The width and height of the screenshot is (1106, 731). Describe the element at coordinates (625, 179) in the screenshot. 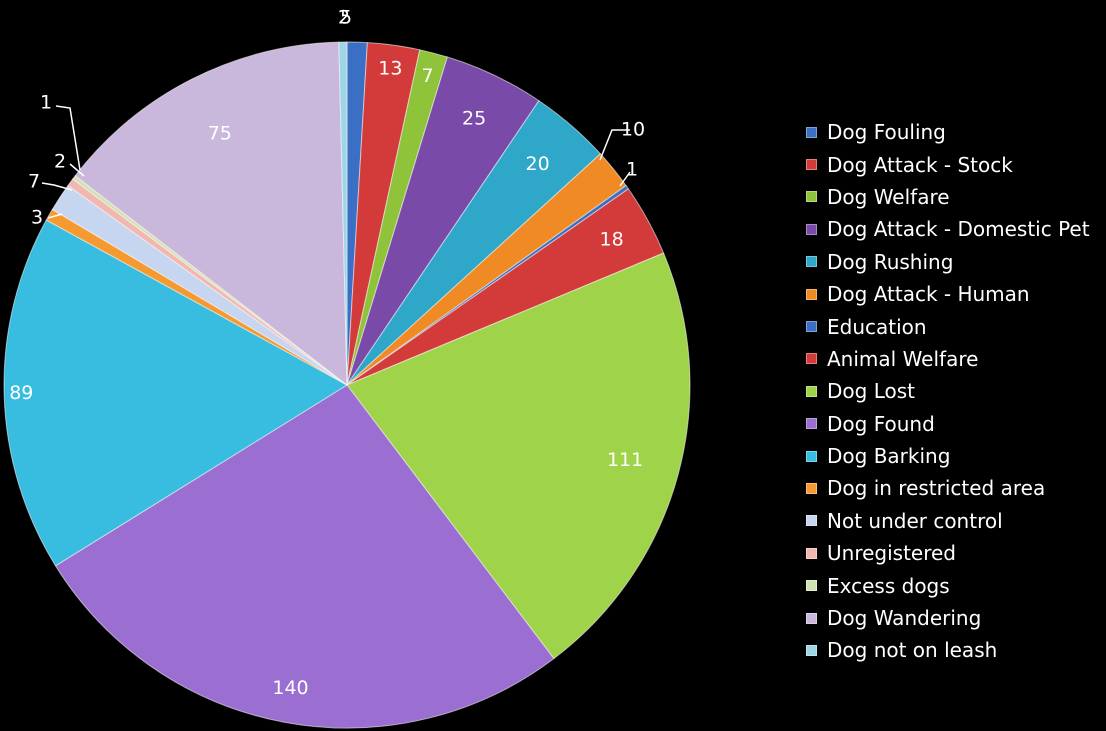

I see `leader-line-education` at that location.